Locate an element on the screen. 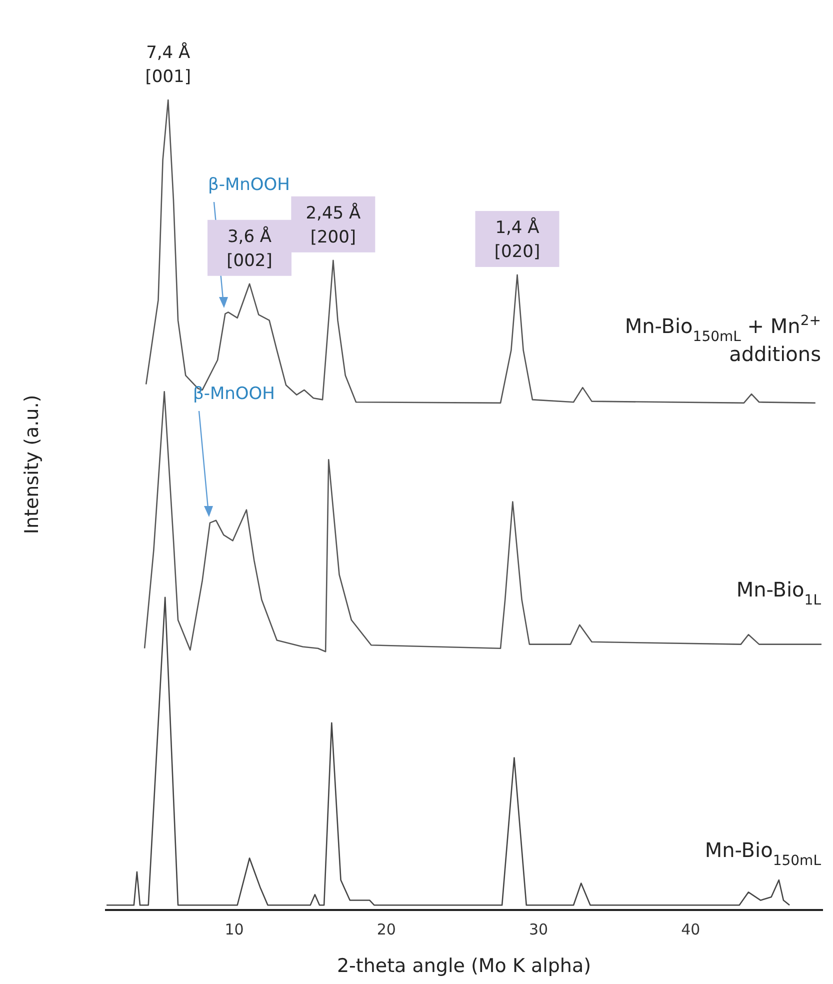 This screenshot has height=984, width=833. series-label: Mn-Bio$_{1L}$ is located at coordinates (779, 592).